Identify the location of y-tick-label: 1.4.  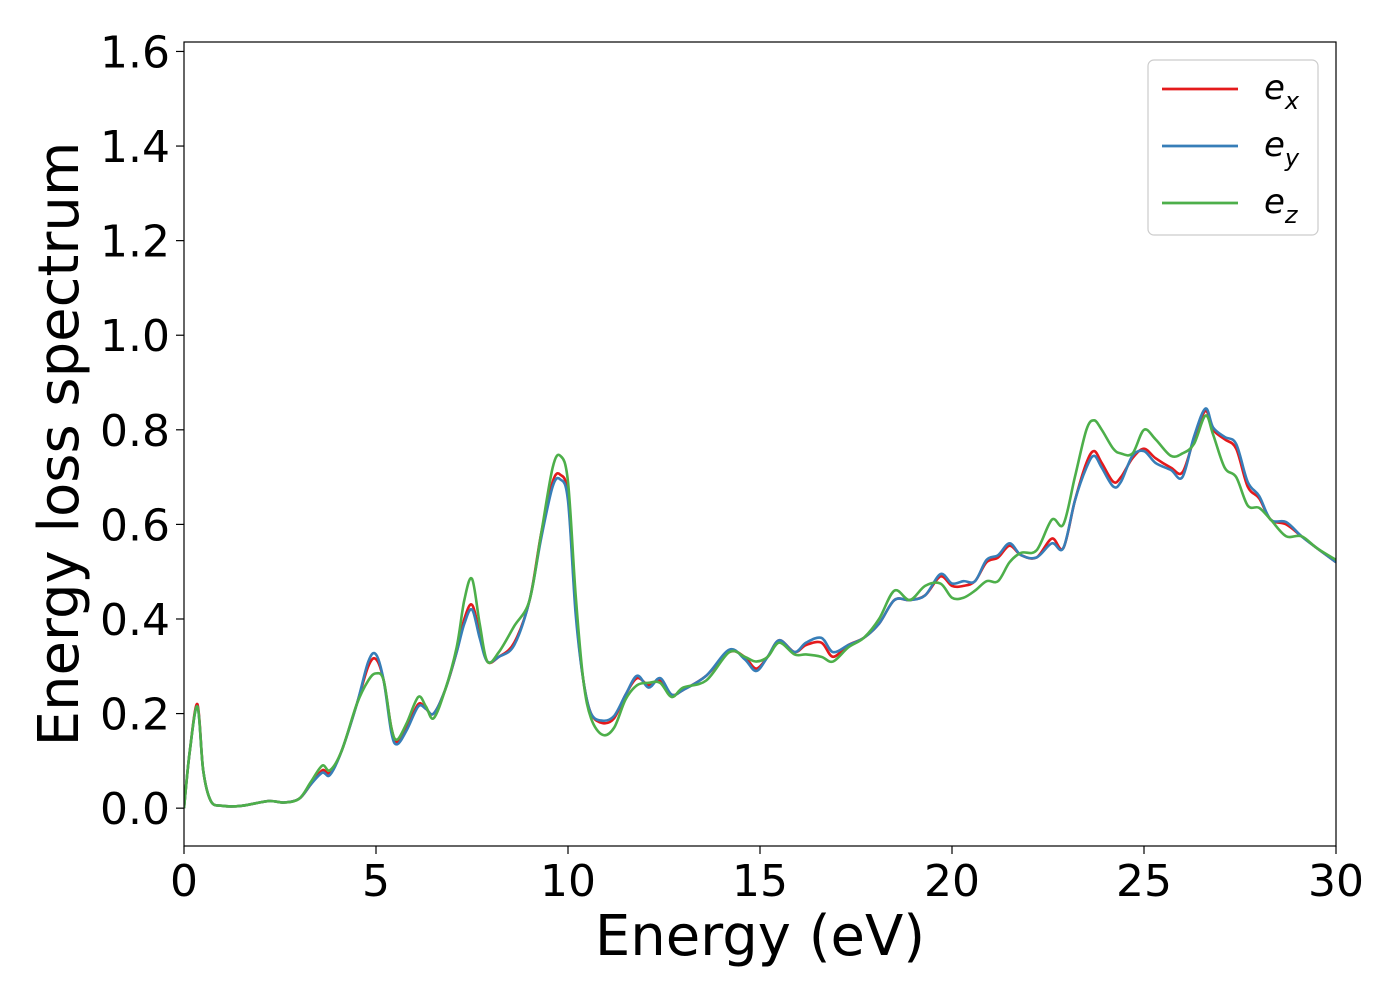
(135, 147).